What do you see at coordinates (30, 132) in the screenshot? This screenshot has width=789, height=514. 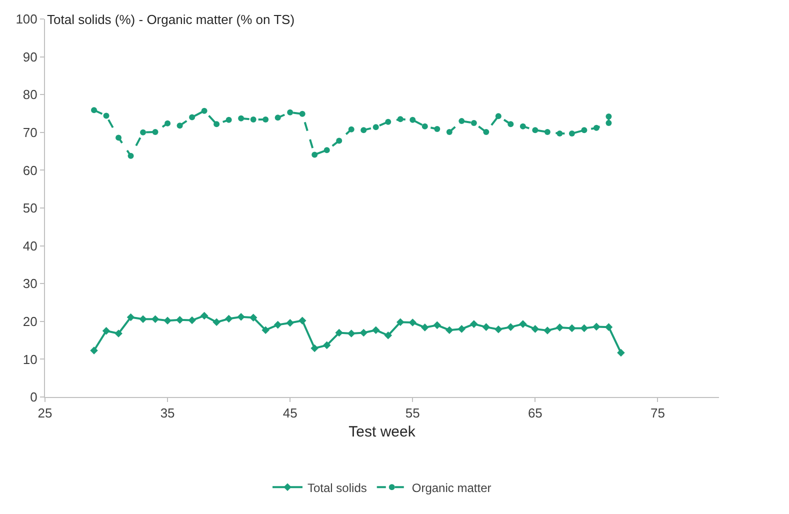 I see `y-tick-label: 70` at bounding box center [30, 132].